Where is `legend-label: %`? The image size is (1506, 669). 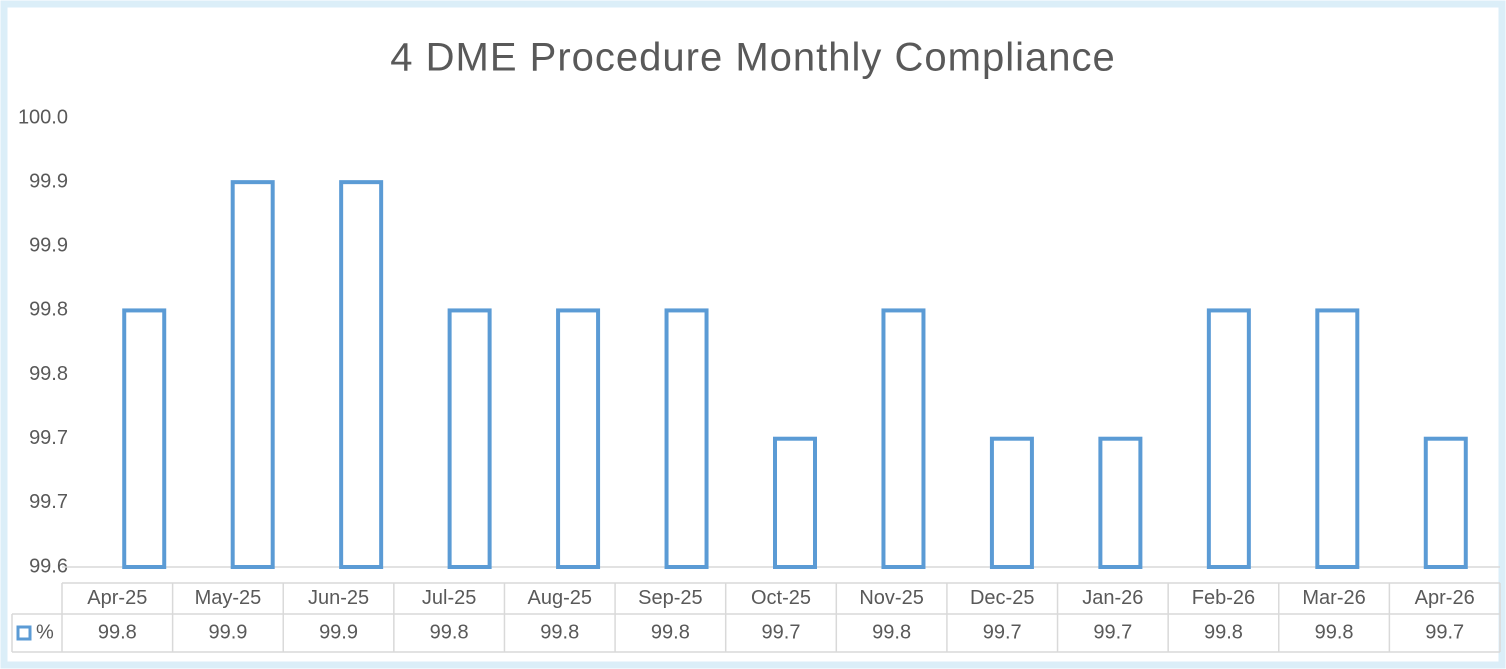
legend-label: % is located at coordinates (45, 632).